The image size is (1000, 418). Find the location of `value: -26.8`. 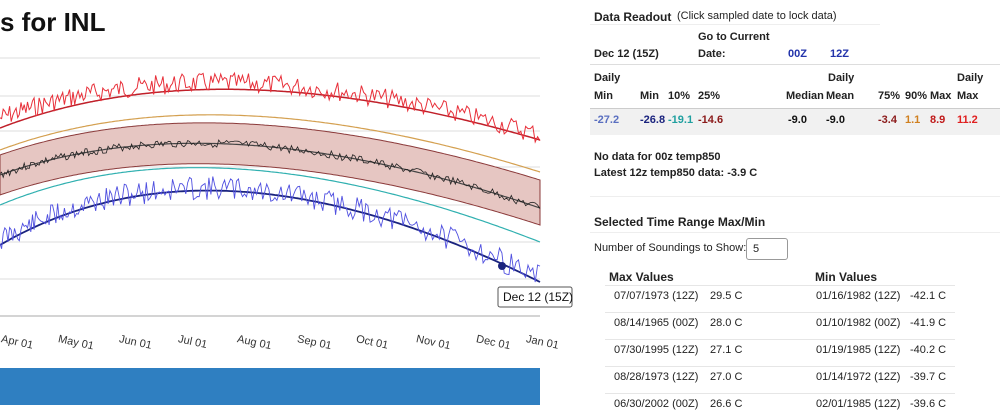

value: -26.8 is located at coordinates (653, 120).